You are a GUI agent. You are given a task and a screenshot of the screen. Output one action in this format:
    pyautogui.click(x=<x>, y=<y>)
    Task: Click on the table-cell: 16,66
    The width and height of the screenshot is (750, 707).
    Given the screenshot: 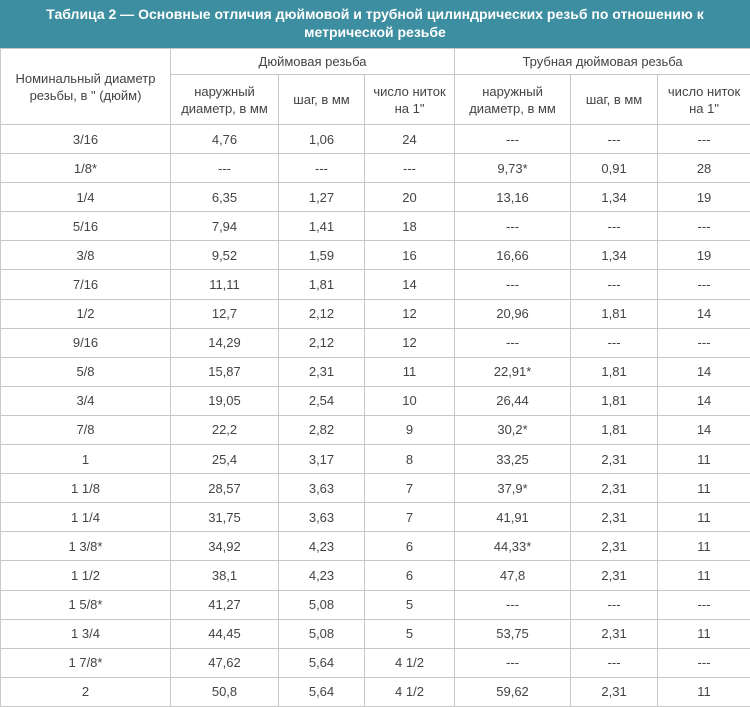 What is the action you would take?
    pyautogui.click(x=513, y=255)
    